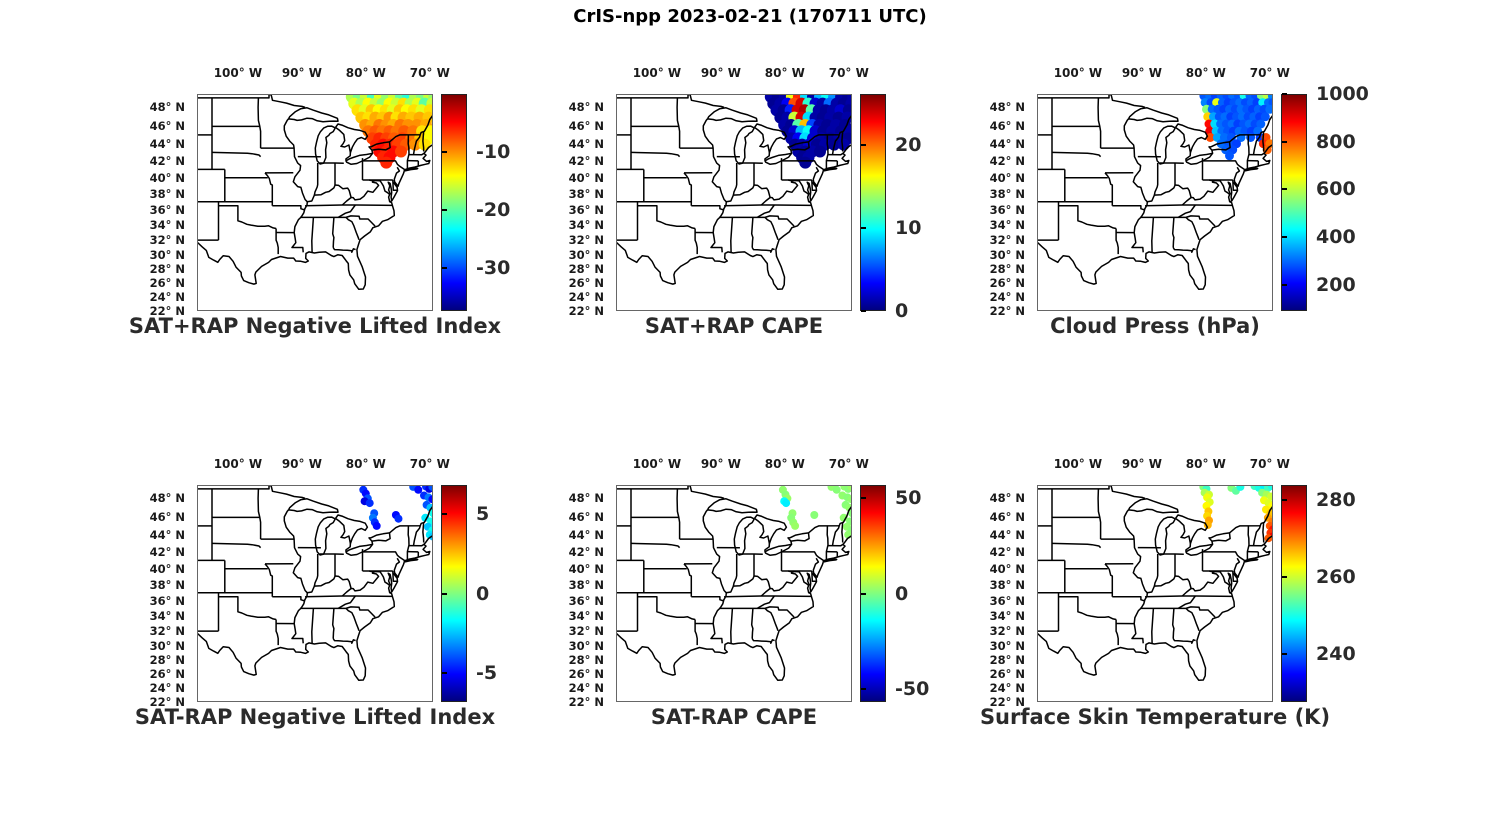 The image size is (1500, 825). What do you see at coordinates (1336, 577) in the screenshot?
I see `colorbar-tick-label: 260` at bounding box center [1336, 577].